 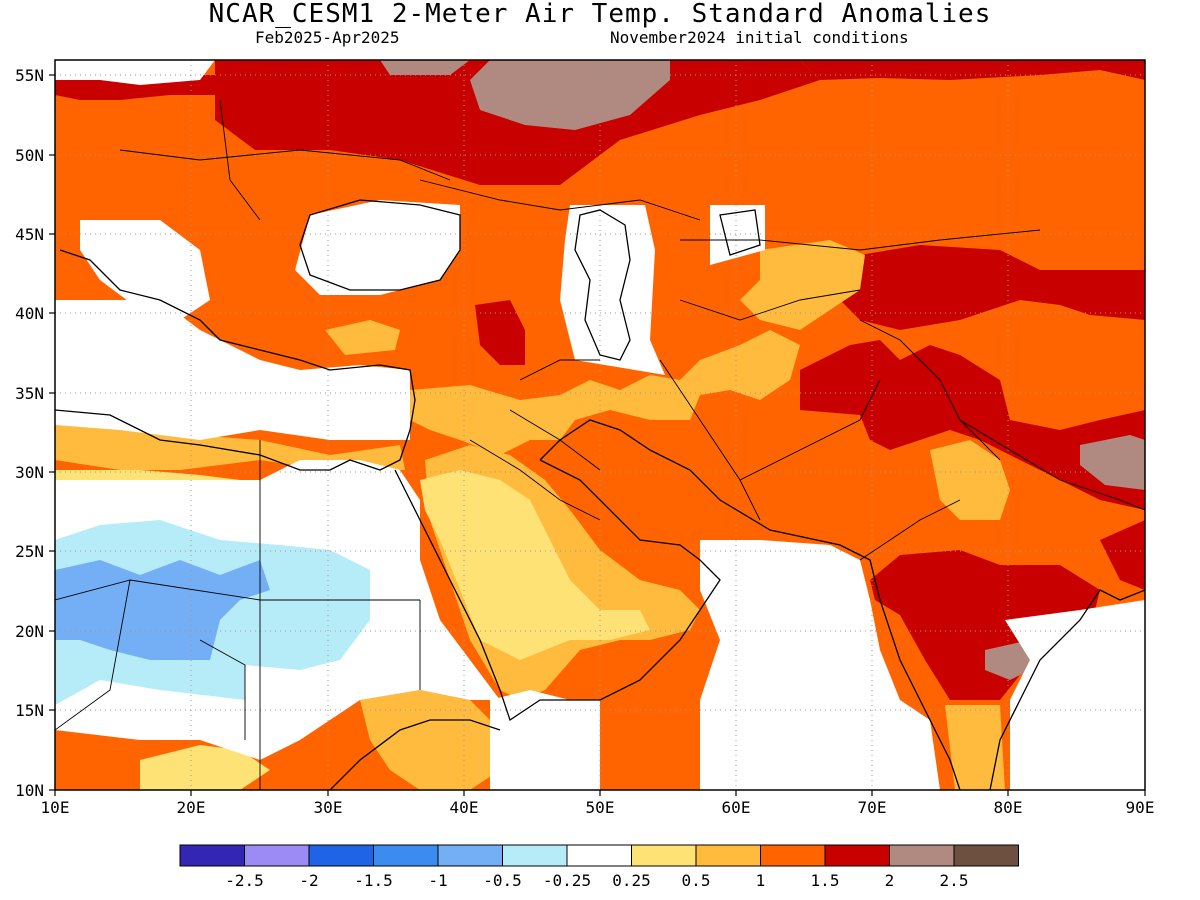 I want to click on lon-label: 60E, so click(x=736, y=807).